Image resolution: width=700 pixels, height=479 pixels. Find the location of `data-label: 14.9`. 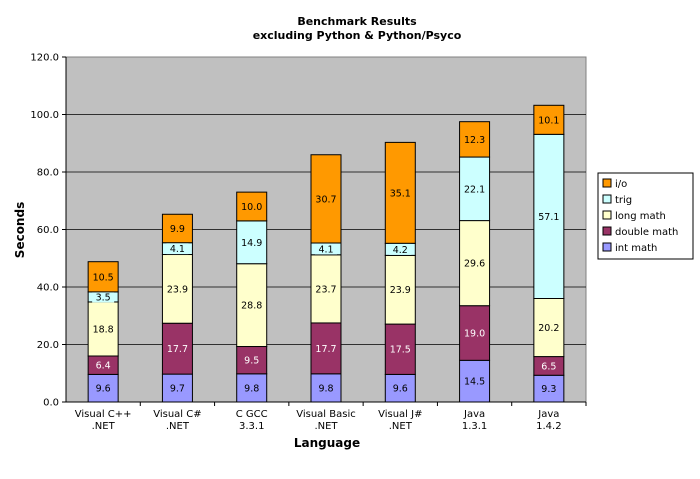

data-label: 14.9 is located at coordinates (251, 243).